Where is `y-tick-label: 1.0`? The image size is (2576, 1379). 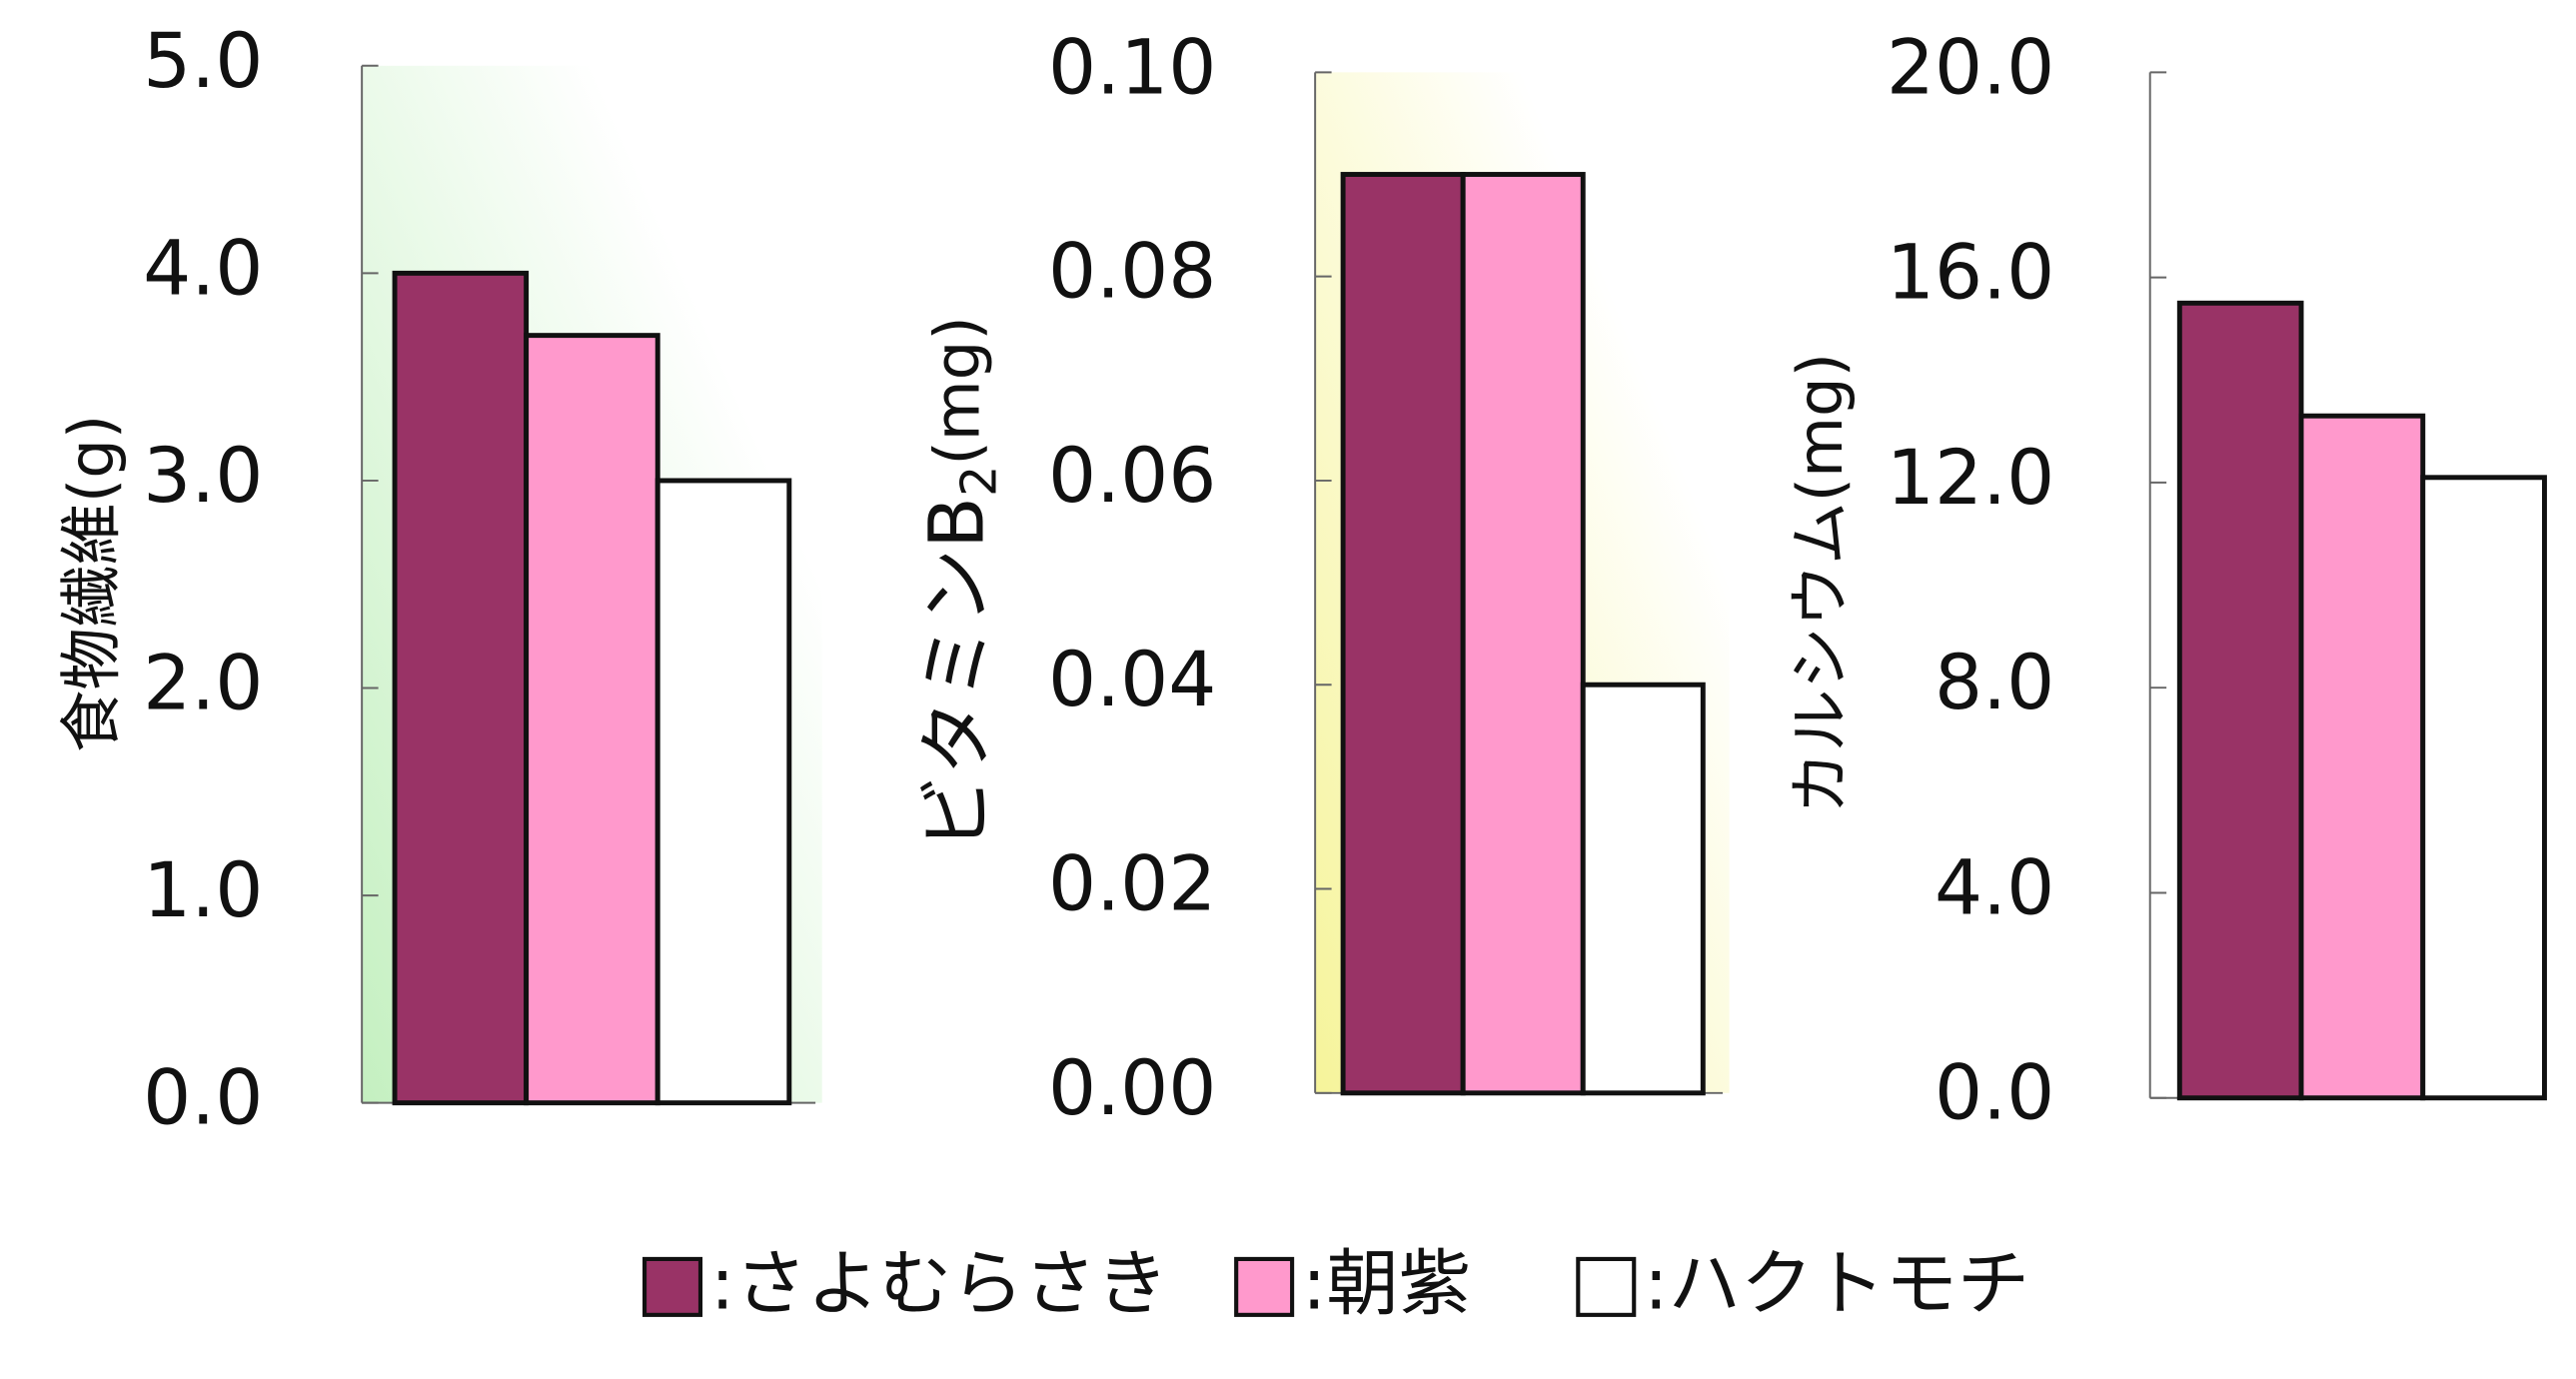
y-tick-label: 1.0 is located at coordinates (203, 890).